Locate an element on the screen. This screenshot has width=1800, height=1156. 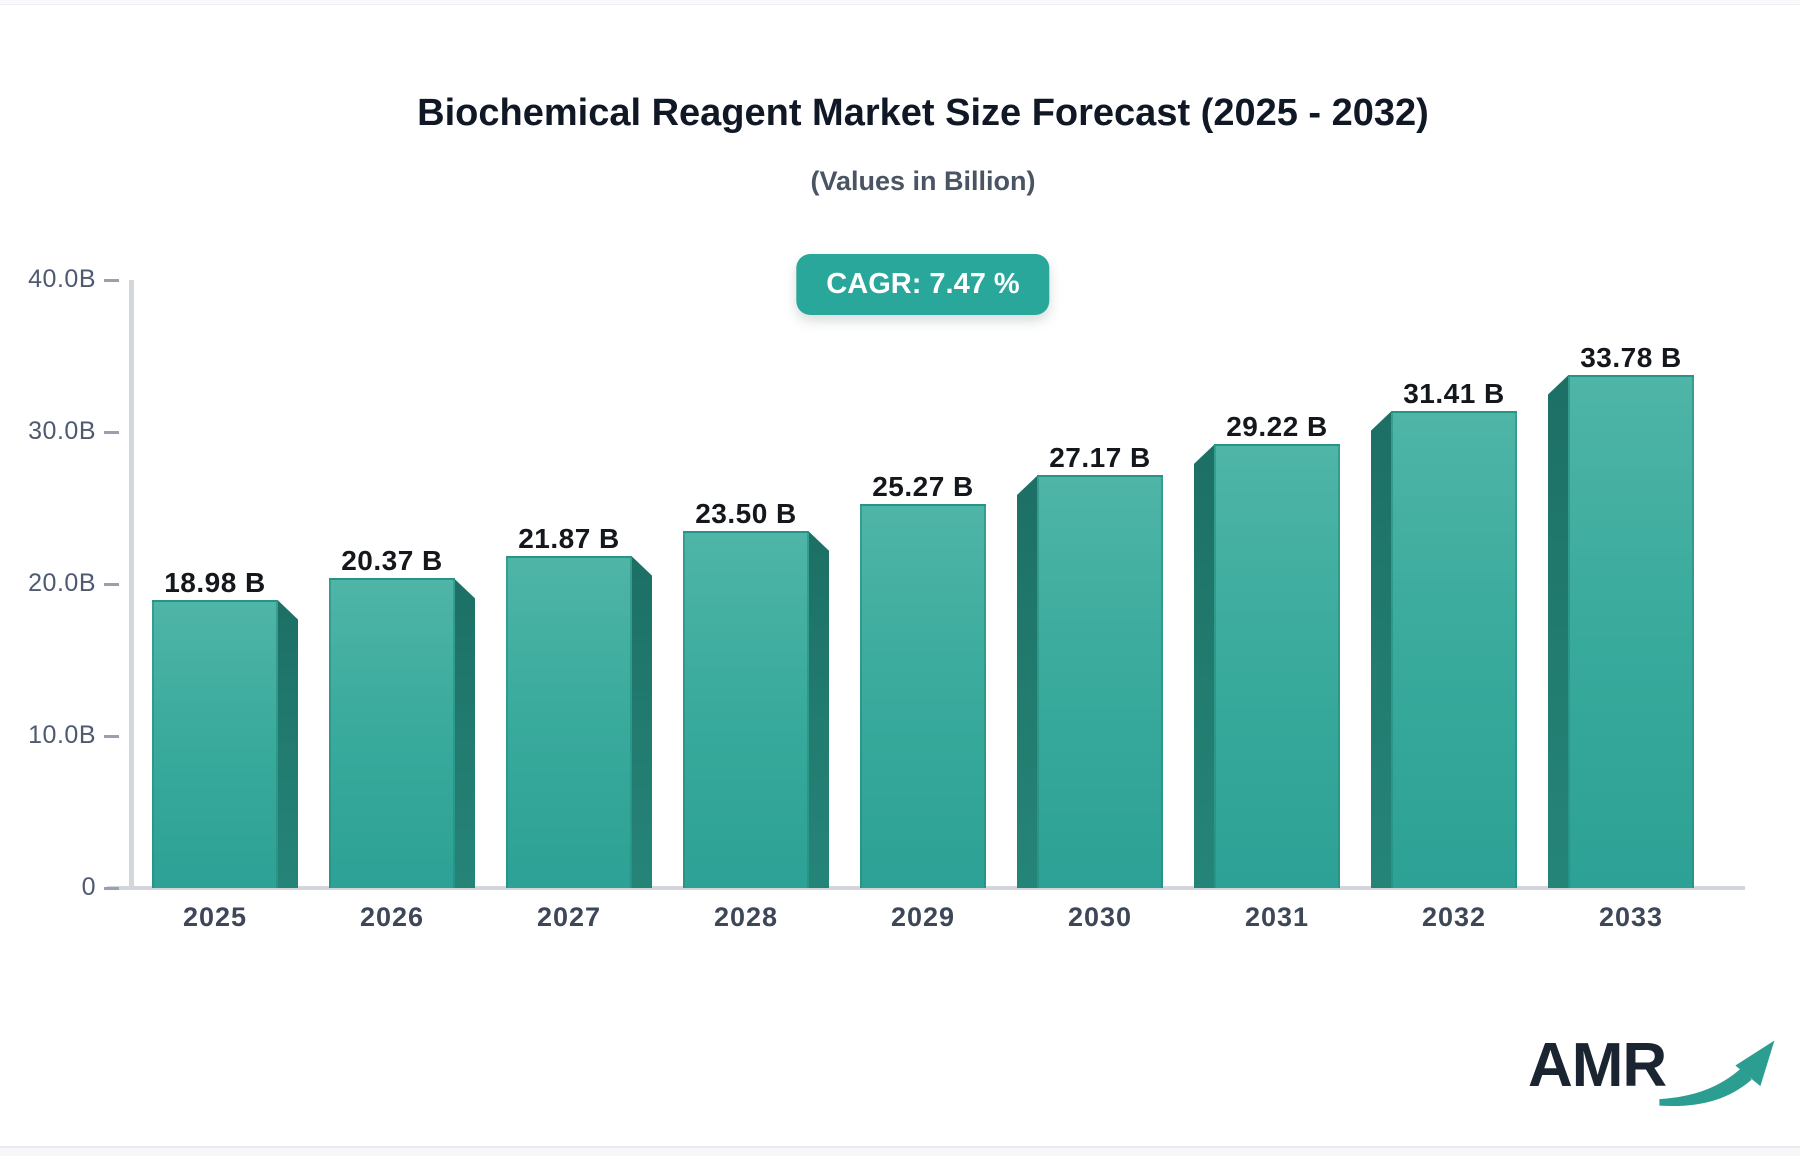
bar-value-label: 27.17 B is located at coordinates (1100, 458).